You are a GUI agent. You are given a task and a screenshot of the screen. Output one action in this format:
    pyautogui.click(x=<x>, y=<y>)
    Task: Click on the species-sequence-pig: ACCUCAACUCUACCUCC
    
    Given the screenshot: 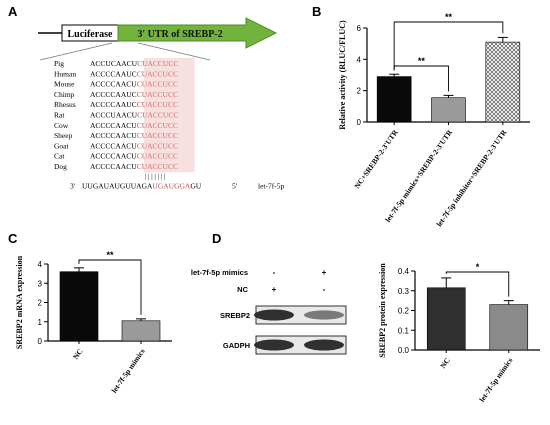 What is the action you would take?
    pyautogui.click(x=134, y=63)
    